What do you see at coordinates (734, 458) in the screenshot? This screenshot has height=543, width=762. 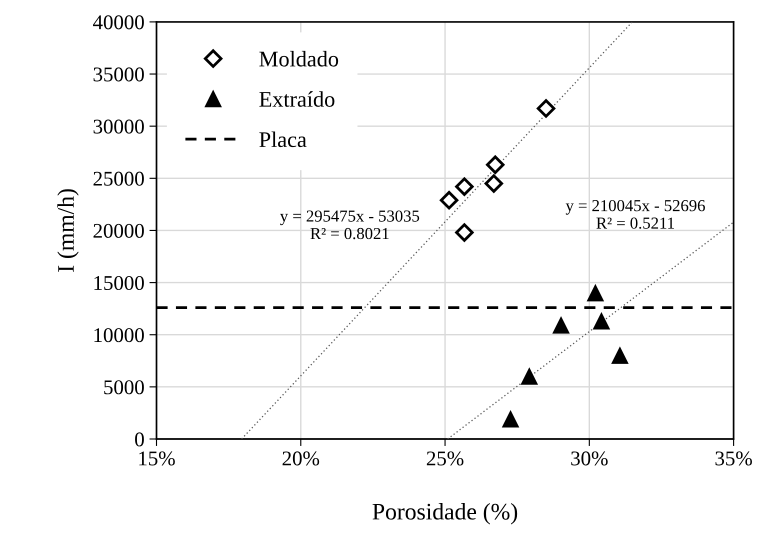 I see `x-tick-label: 35%` at bounding box center [734, 458].